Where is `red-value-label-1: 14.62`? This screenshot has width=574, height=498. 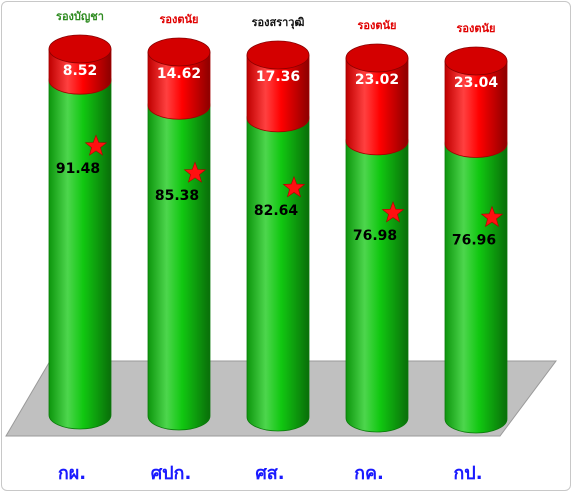 red-value-label-1: 14.62 is located at coordinates (179, 74).